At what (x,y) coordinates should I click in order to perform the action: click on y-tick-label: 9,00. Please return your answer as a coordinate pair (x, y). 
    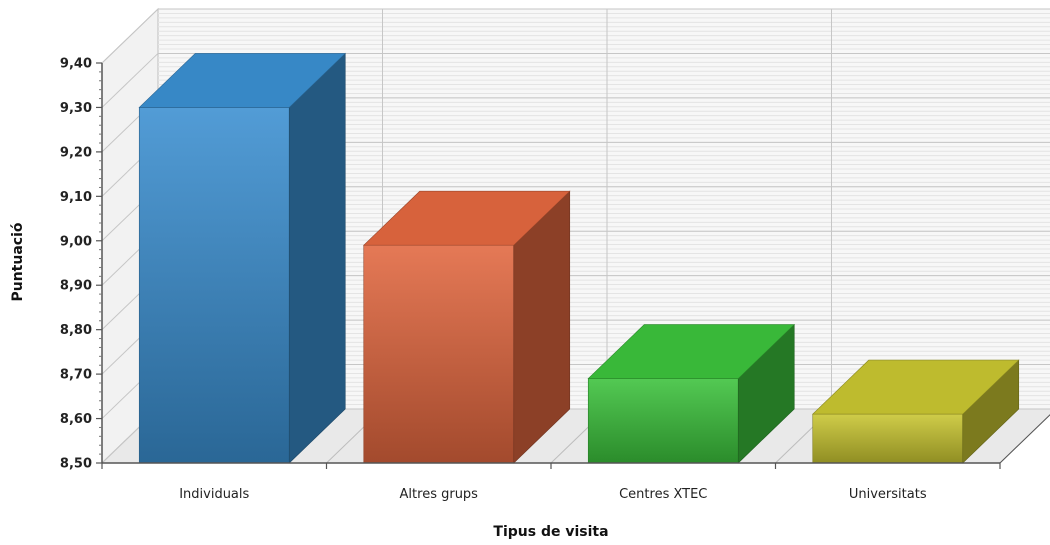
    Looking at the image, I should click on (76, 241).